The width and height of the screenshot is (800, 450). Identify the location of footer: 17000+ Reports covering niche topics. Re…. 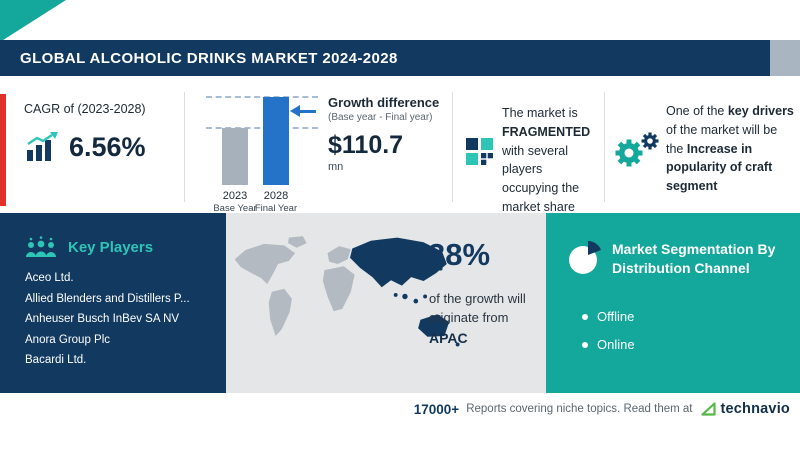
(602, 409).